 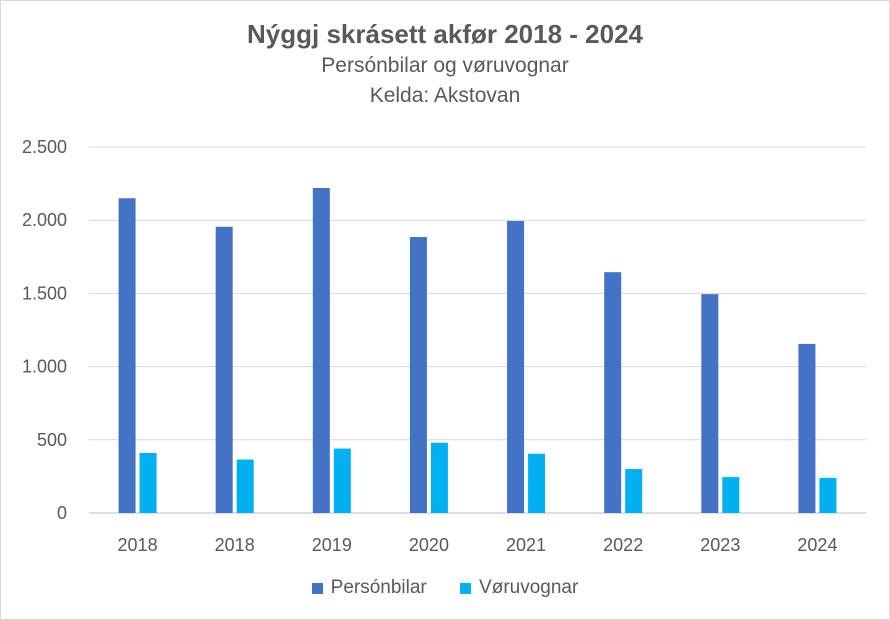 What do you see at coordinates (720, 545) in the screenshot?
I see `x-tick-label: 2023` at bounding box center [720, 545].